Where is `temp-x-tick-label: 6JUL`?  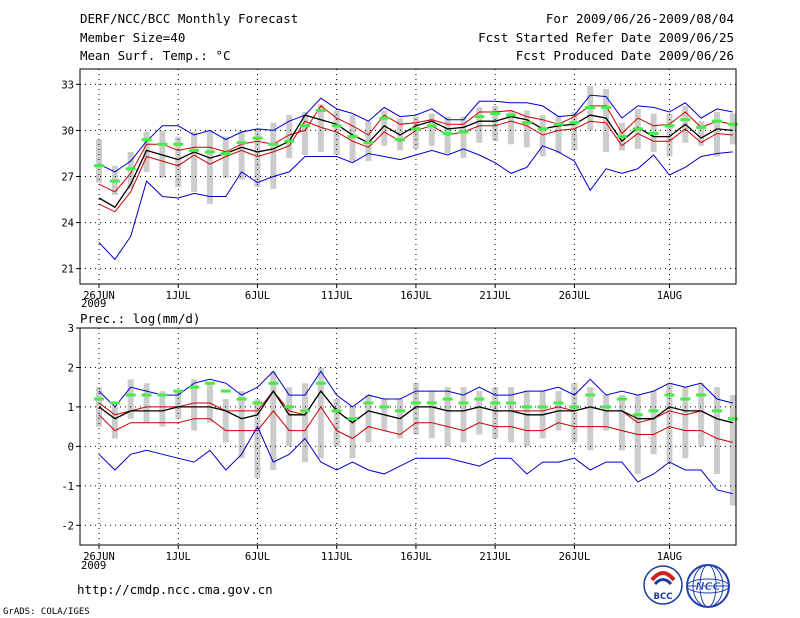
temp-x-tick-label: 6JUL is located at coordinates (257, 296).